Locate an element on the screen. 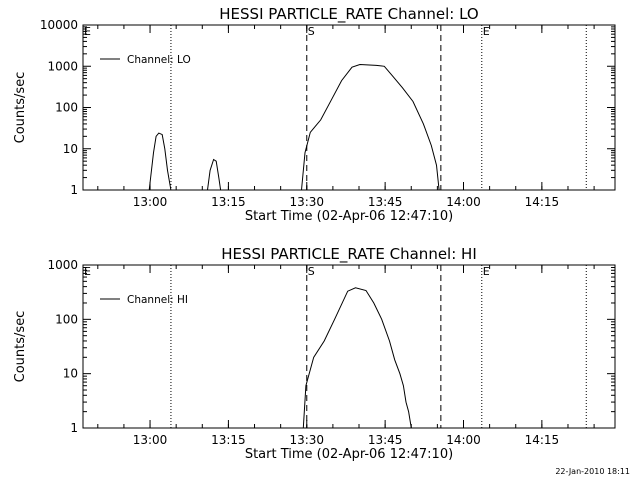  legend-label: Channel: LO is located at coordinates (159, 60).